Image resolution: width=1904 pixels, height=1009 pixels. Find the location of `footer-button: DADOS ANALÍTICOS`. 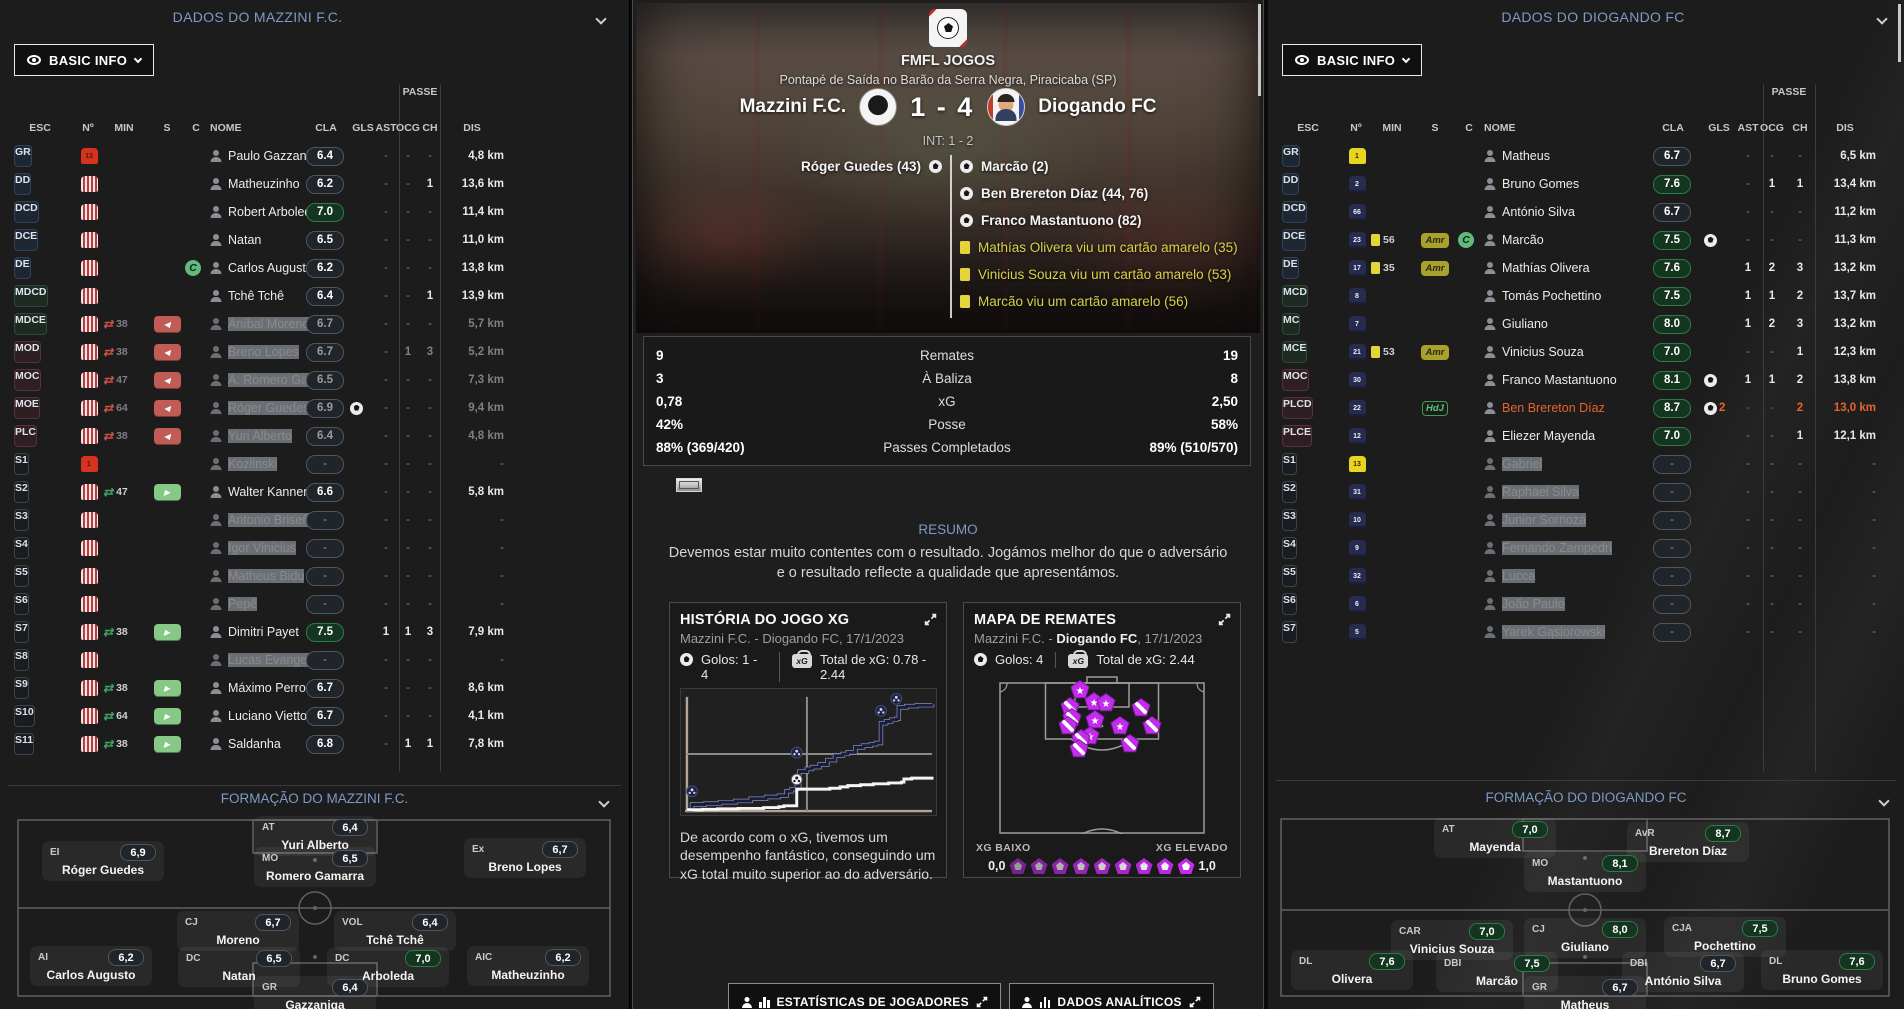

footer-button: DADOS ANALÍTICOS is located at coordinates (1111, 996).